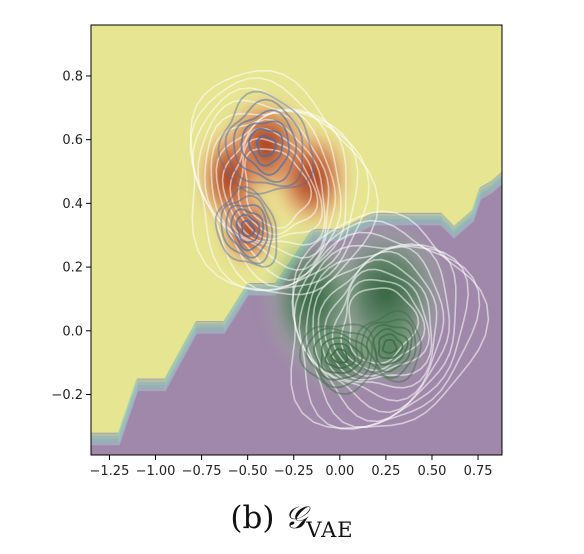  What do you see at coordinates (295, 518) in the screenshot?
I see `caption-symbol: 𝒢` at bounding box center [295, 518].